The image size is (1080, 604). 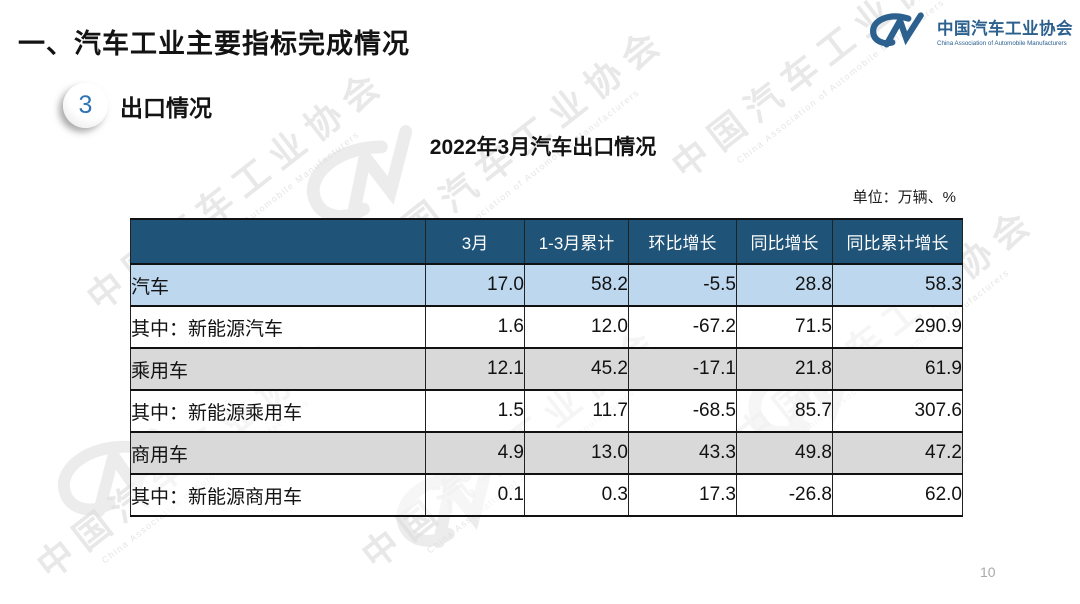 What do you see at coordinates (784, 453) in the screenshot?
I see `value-cell: 49.8` at bounding box center [784, 453].